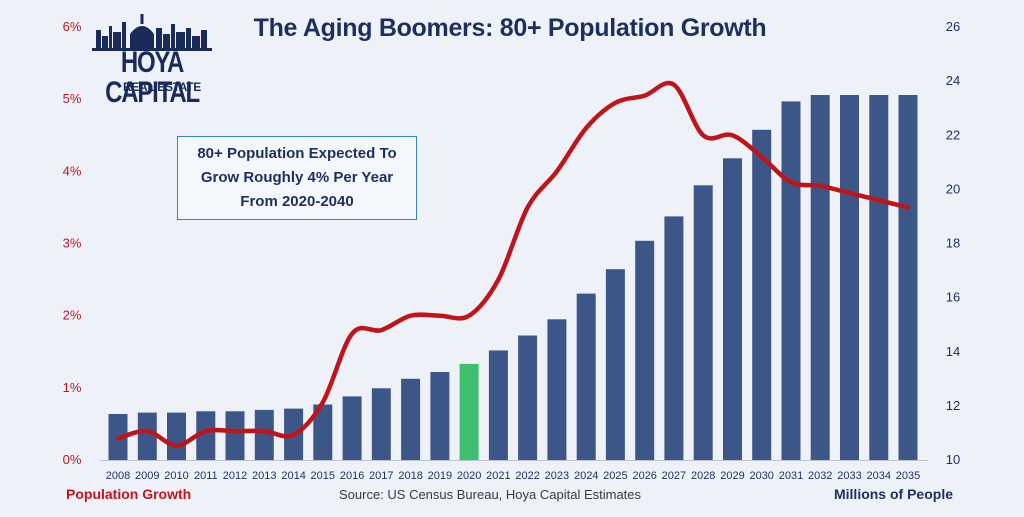  What do you see at coordinates (953, 351) in the screenshot?
I see `right-tick-label: 14` at bounding box center [953, 351].